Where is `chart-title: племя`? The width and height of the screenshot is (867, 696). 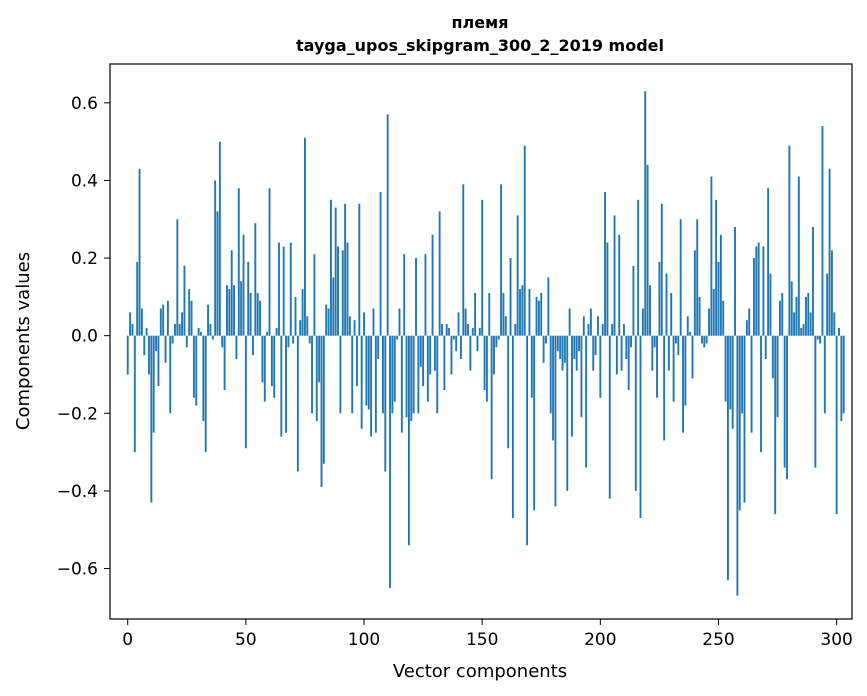 chart-title: племя is located at coordinates (480, 22).